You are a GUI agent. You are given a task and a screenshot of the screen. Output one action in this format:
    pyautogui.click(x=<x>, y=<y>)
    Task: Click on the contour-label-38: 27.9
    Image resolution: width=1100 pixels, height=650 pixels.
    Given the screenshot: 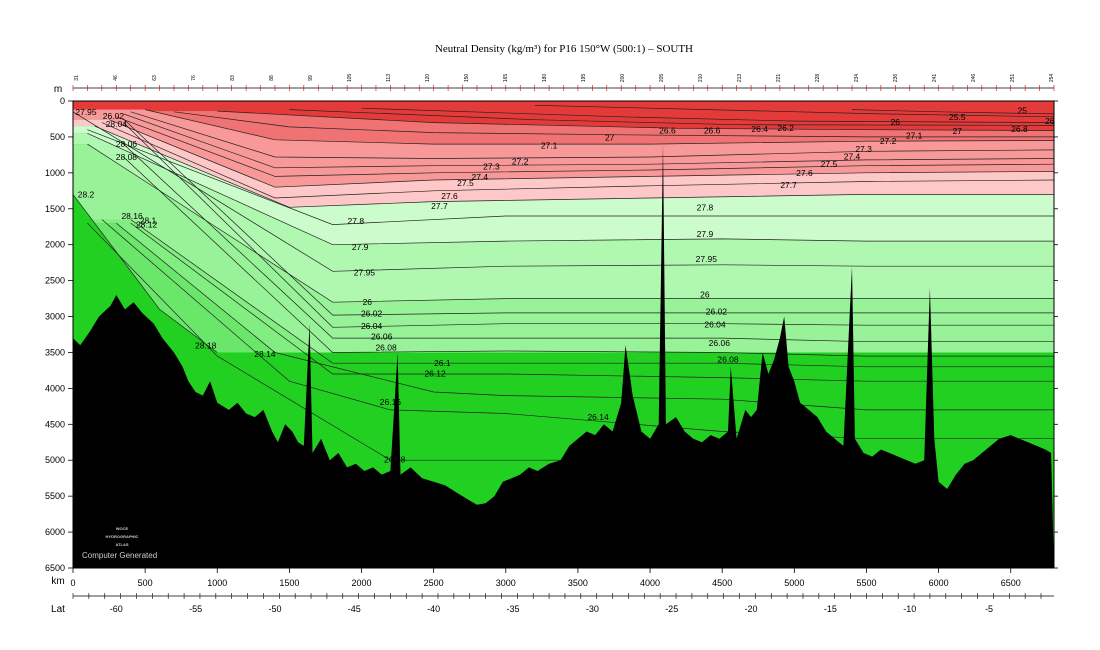 What is the action you would take?
    pyautogui.click(x=360, y=247)
    